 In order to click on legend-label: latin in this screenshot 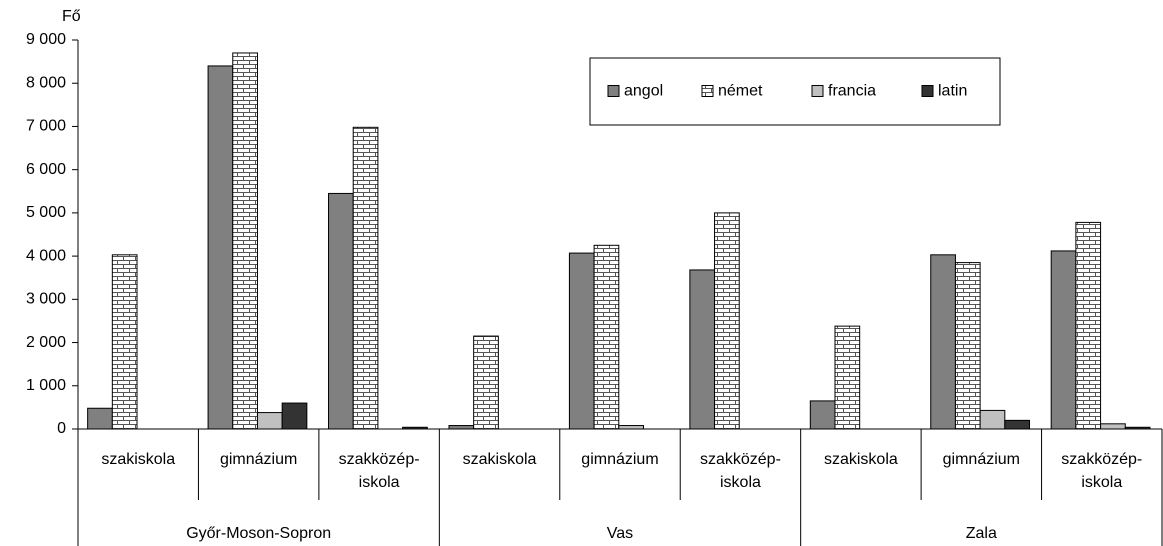, I will do `click(952, 91)`.